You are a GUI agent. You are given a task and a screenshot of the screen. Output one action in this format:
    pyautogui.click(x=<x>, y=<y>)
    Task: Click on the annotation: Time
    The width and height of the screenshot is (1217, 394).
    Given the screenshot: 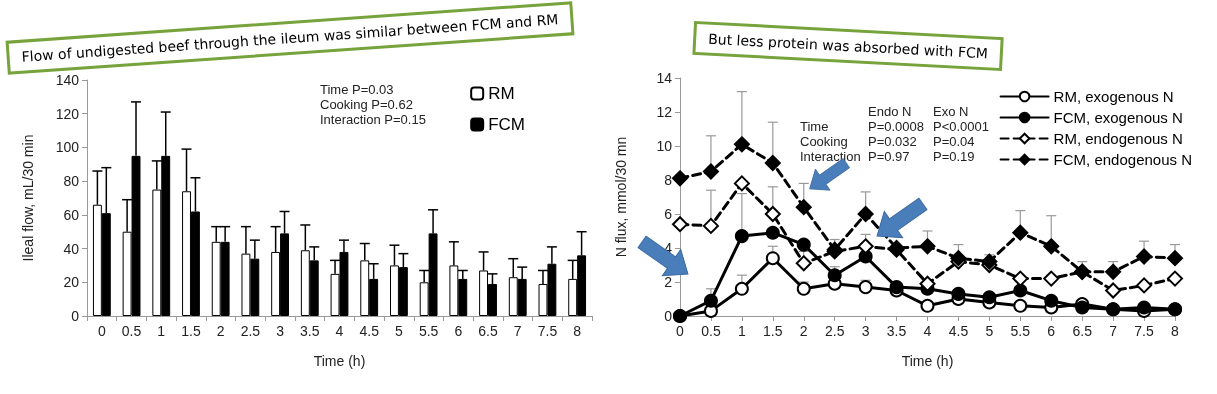 What is the action you would take?
    pyautogui.click(x=814, y=126)
    